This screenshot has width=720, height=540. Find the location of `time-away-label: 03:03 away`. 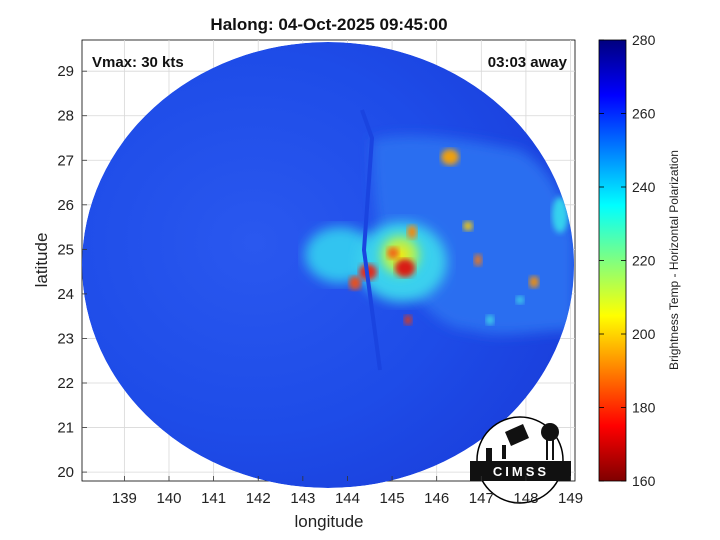

time-away-label: 03:03 away is located at coordinates (528, 62).